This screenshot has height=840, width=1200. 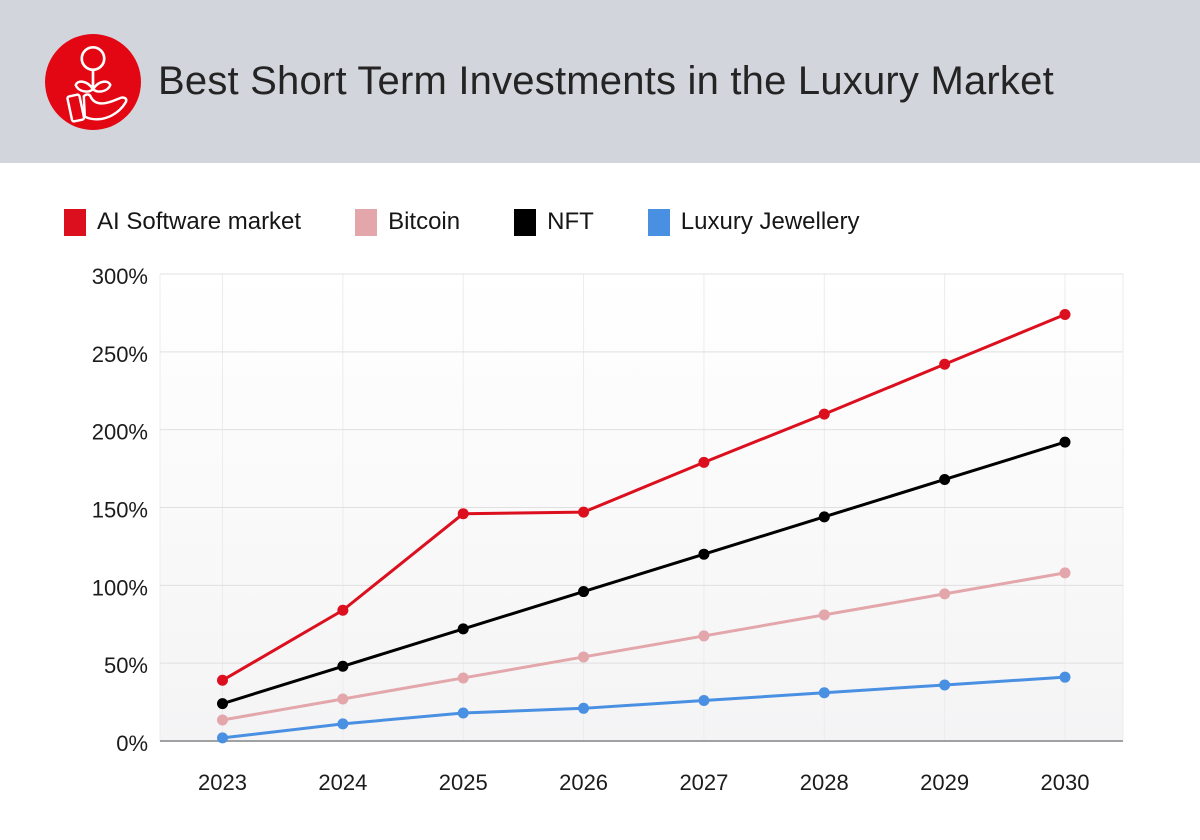 I want to click on series-line-bitcoin, so click(x=644, y=646).